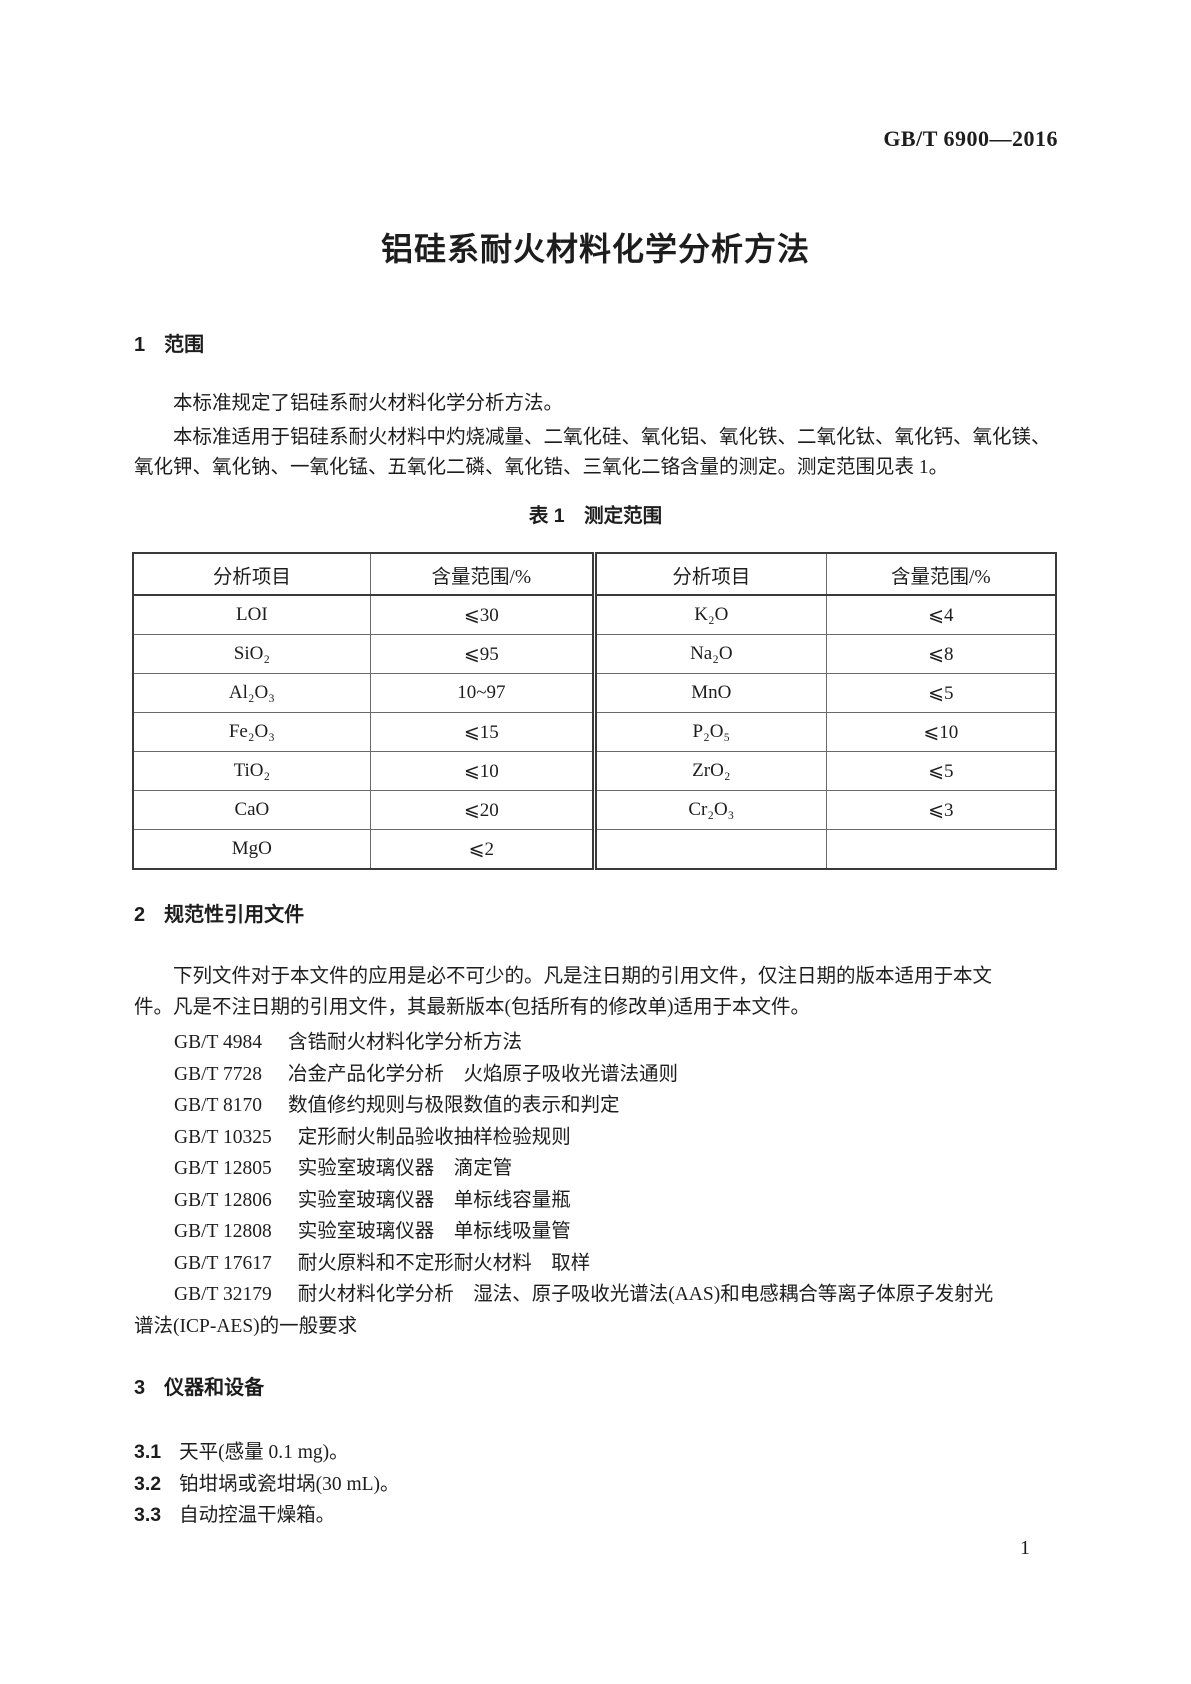 Image resolution: width=1191 pixels, height=1684 pixels. What do you see at coordinates (614, 1043) in the screenshot?
I see `reference-item: GB/T 4984 含锆耐火材料化学分析方法` at bounding box center [614, 1043].